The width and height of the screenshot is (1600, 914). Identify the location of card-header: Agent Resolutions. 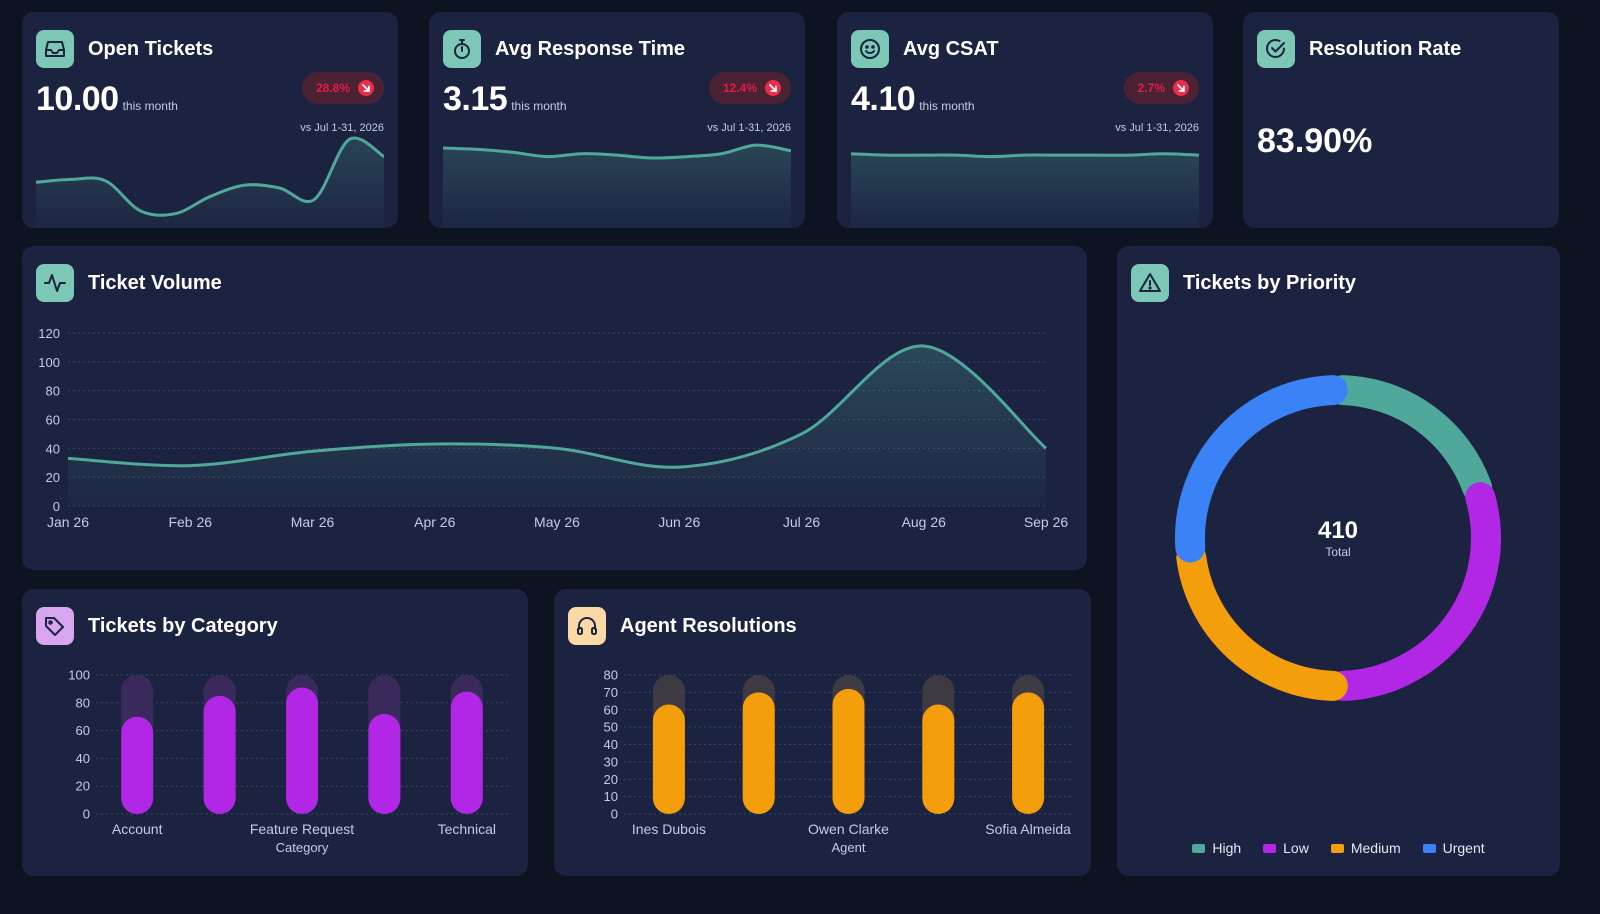
(682, 626).